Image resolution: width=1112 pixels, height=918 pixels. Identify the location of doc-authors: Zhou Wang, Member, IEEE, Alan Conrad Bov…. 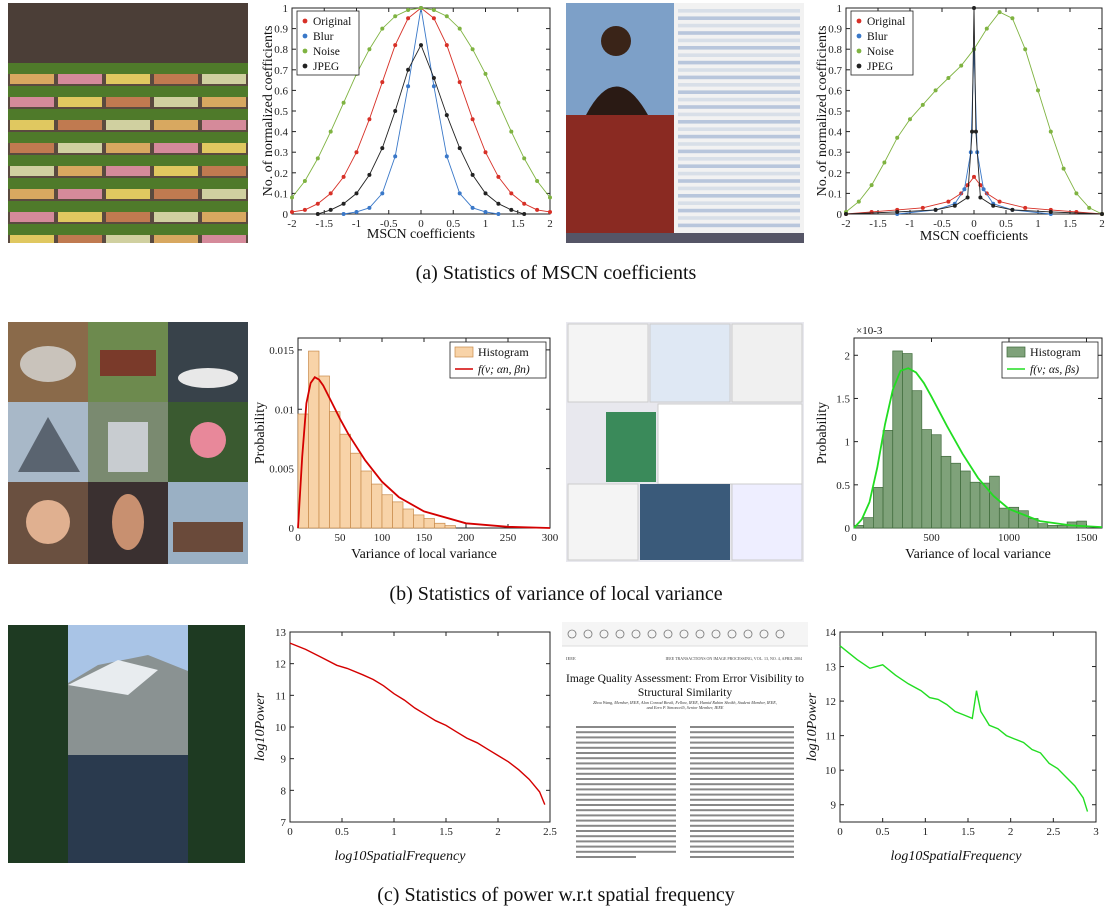
(685, 705).